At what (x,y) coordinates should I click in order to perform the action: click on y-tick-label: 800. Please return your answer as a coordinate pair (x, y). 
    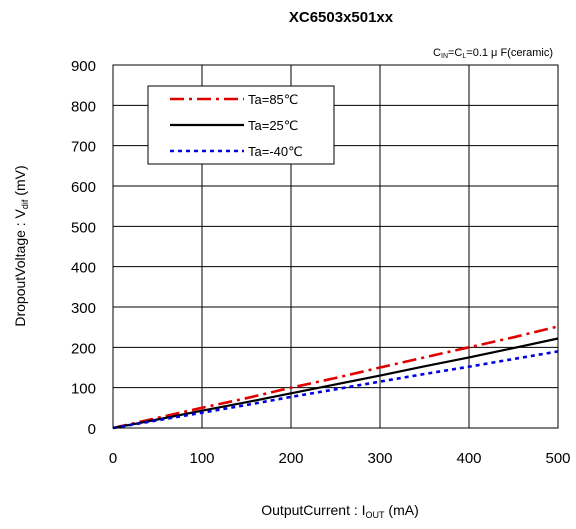
    Looking at the image, I should click on (83, 106).